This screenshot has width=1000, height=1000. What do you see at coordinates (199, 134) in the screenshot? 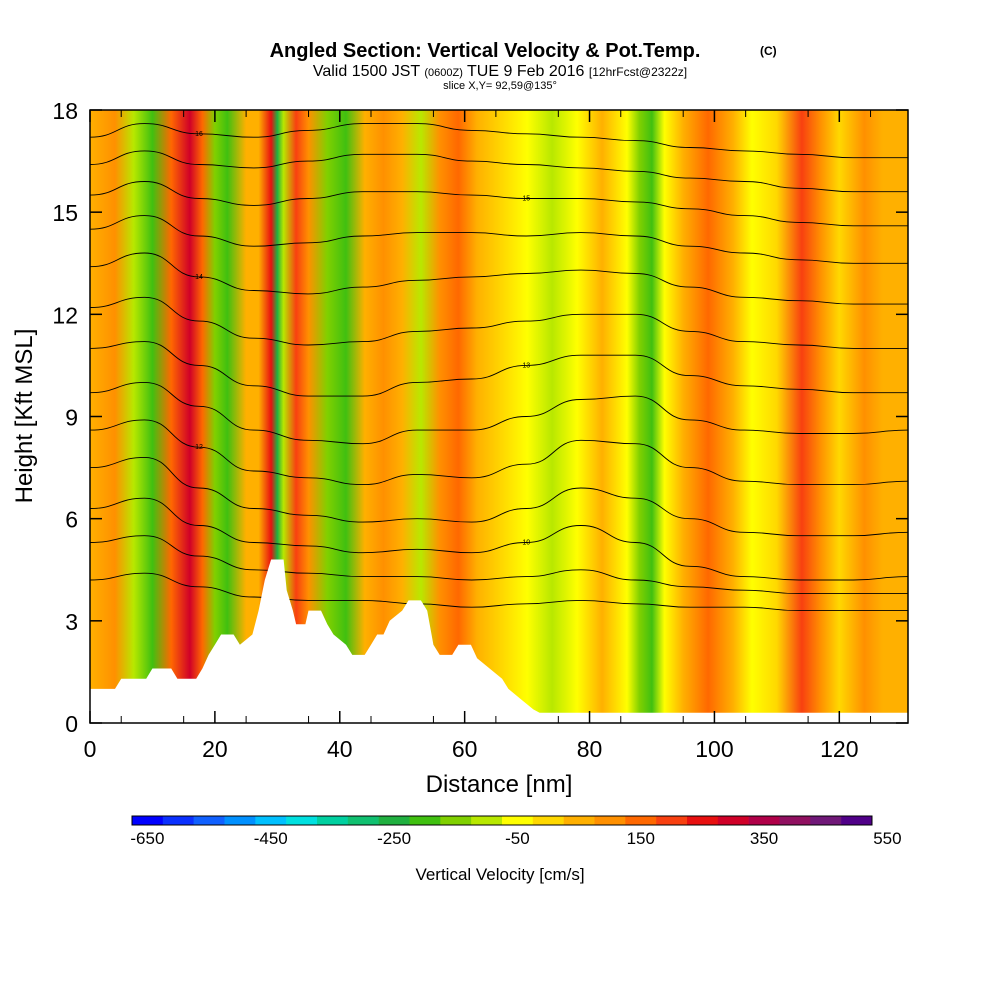
I see `isentrope-label: 16` at bounding box center [199, 134].